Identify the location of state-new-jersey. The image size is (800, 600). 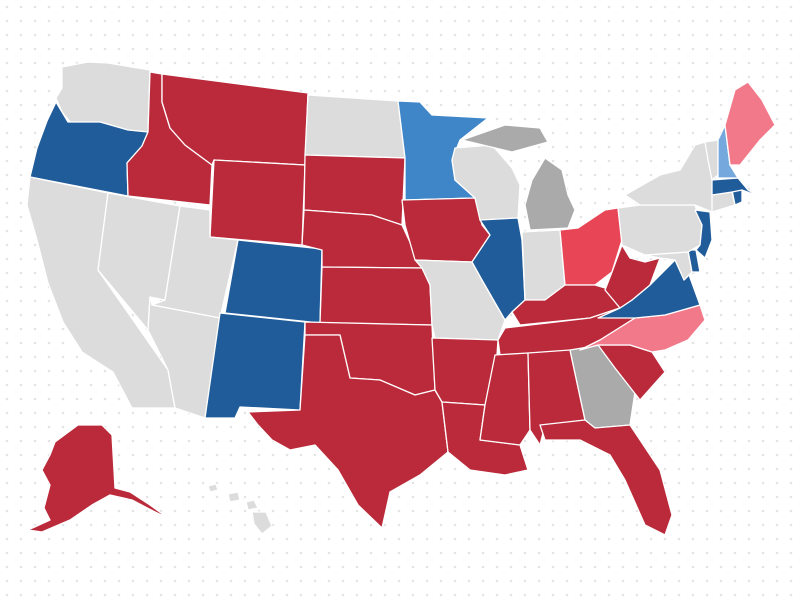
(703, 234).